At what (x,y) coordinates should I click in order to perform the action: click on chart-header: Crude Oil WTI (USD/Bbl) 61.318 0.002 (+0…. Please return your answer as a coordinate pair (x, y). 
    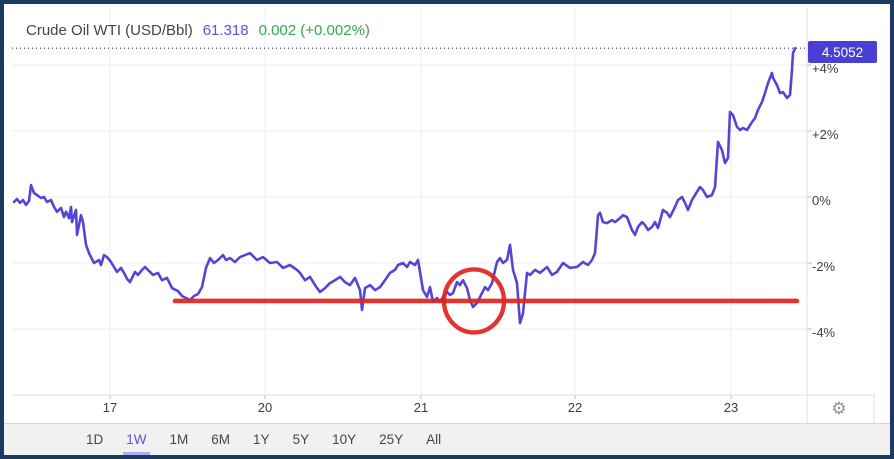
    Looking at the image, I should click on (198, 31).